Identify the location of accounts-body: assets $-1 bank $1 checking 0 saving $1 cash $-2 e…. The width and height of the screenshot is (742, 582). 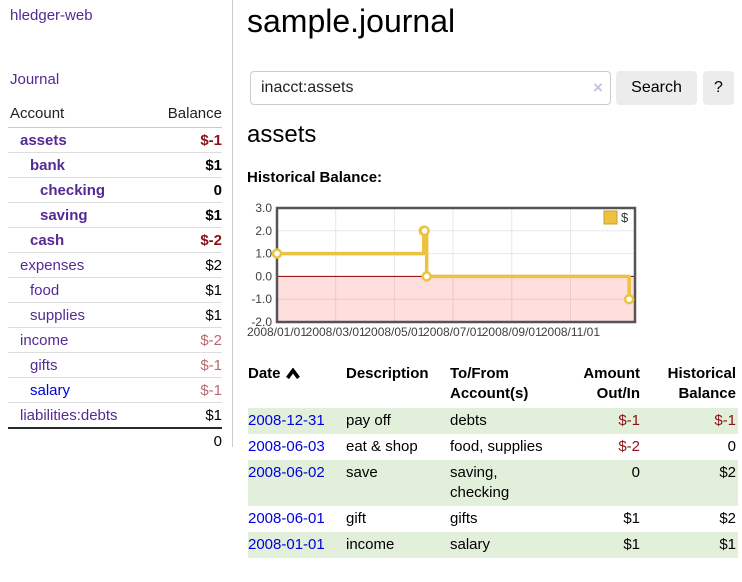
(115, 278).